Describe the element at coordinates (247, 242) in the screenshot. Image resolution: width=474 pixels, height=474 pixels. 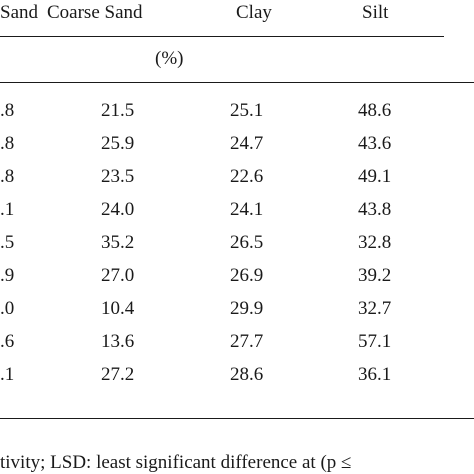
I see `cell-clay: 26.5` at that location.